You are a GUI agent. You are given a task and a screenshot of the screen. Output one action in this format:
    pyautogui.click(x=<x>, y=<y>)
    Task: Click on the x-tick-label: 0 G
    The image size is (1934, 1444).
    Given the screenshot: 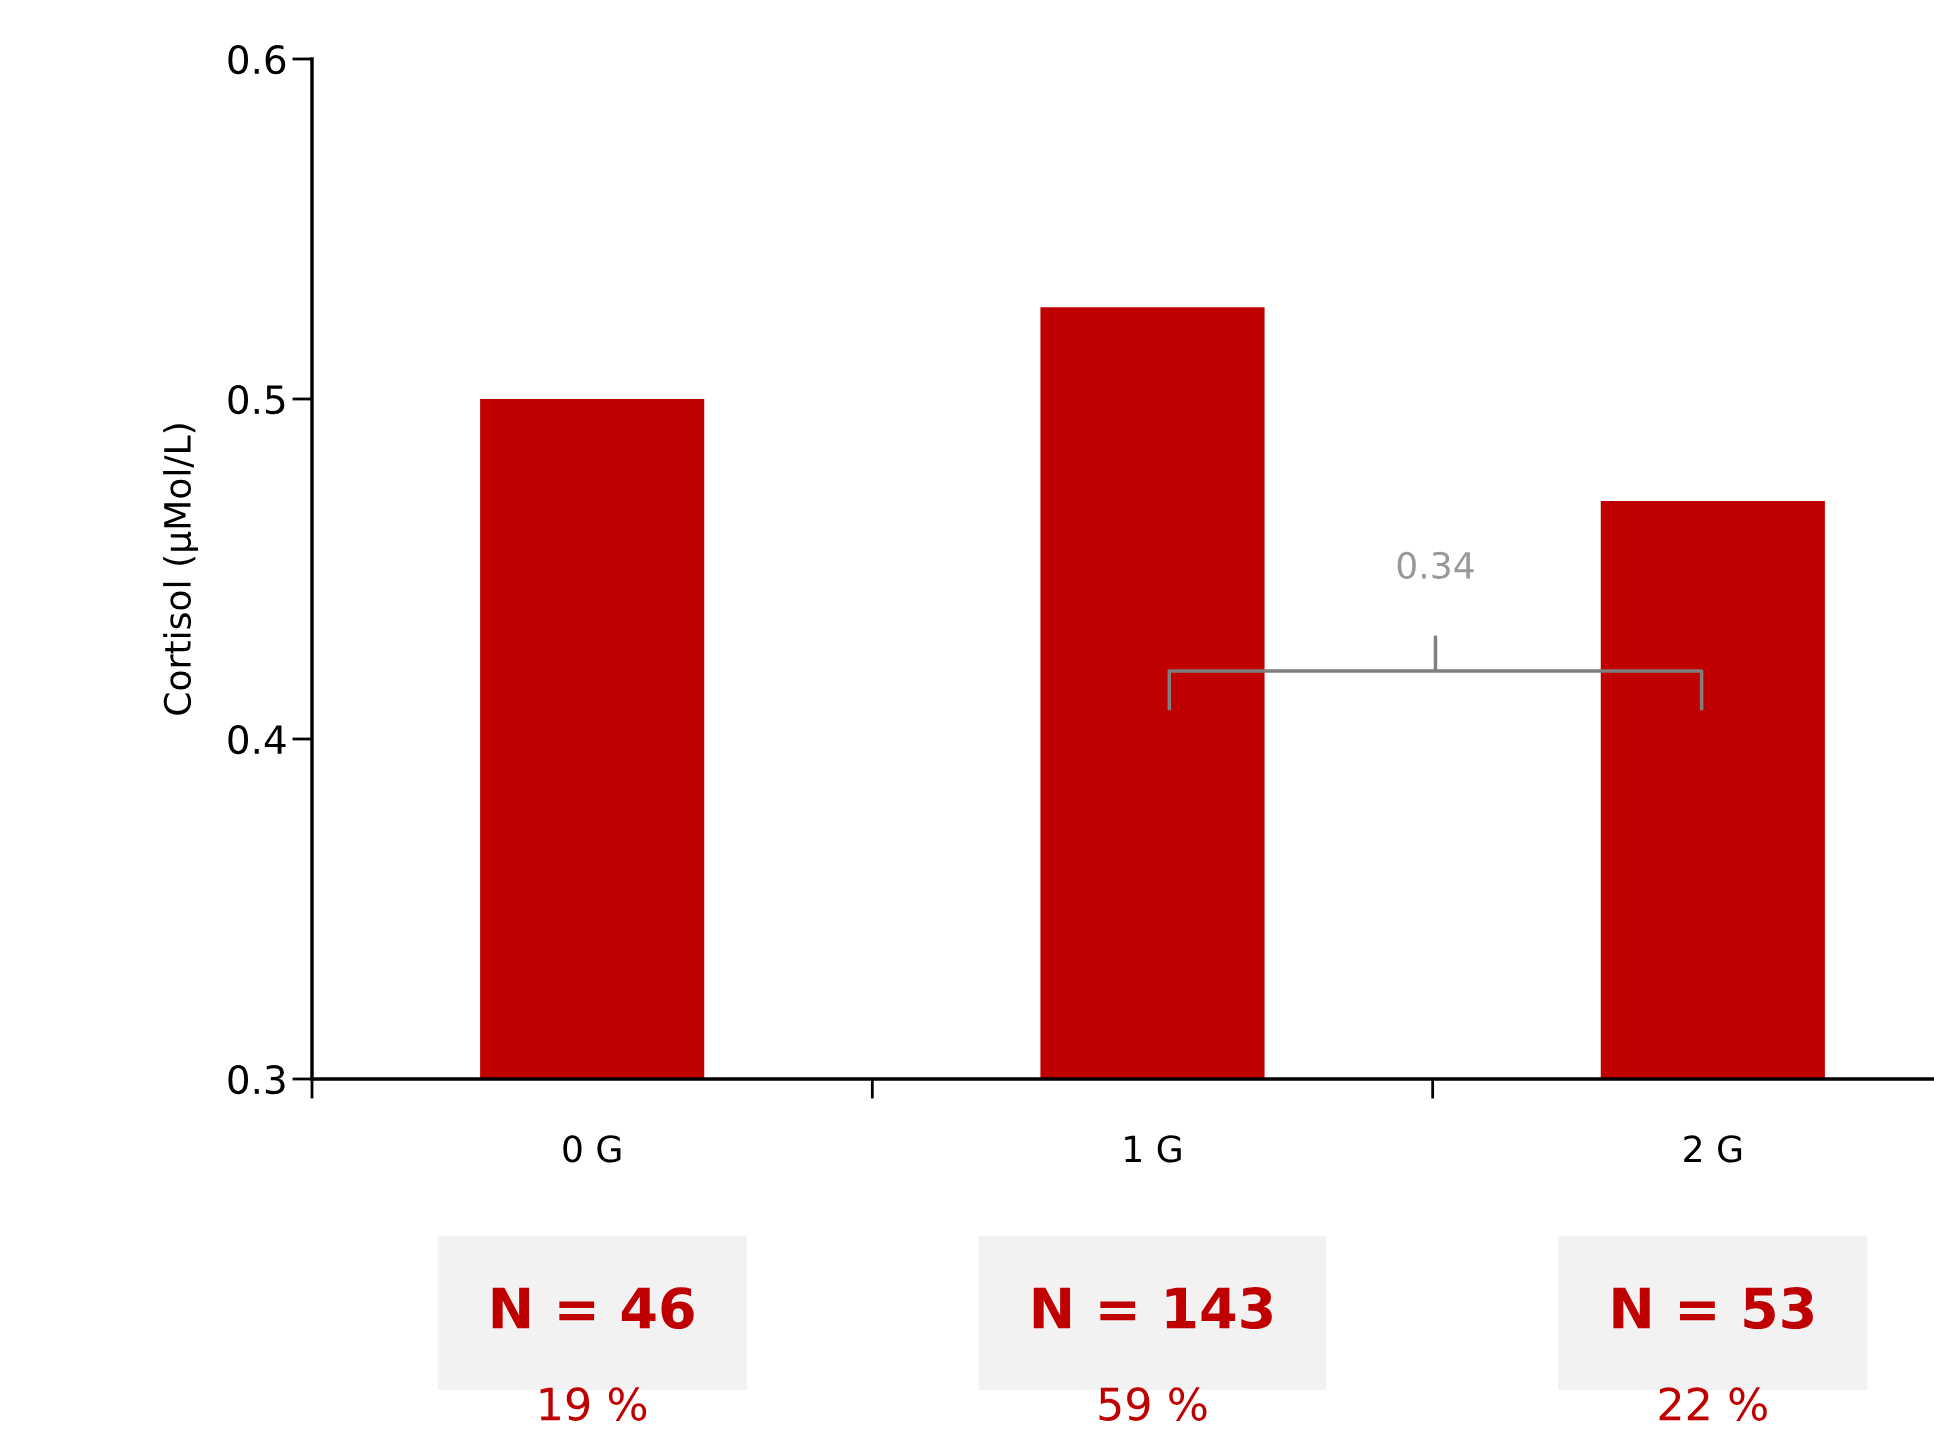 What is the action you would take?
    pyautogui.click(x=592, y=1149)
    